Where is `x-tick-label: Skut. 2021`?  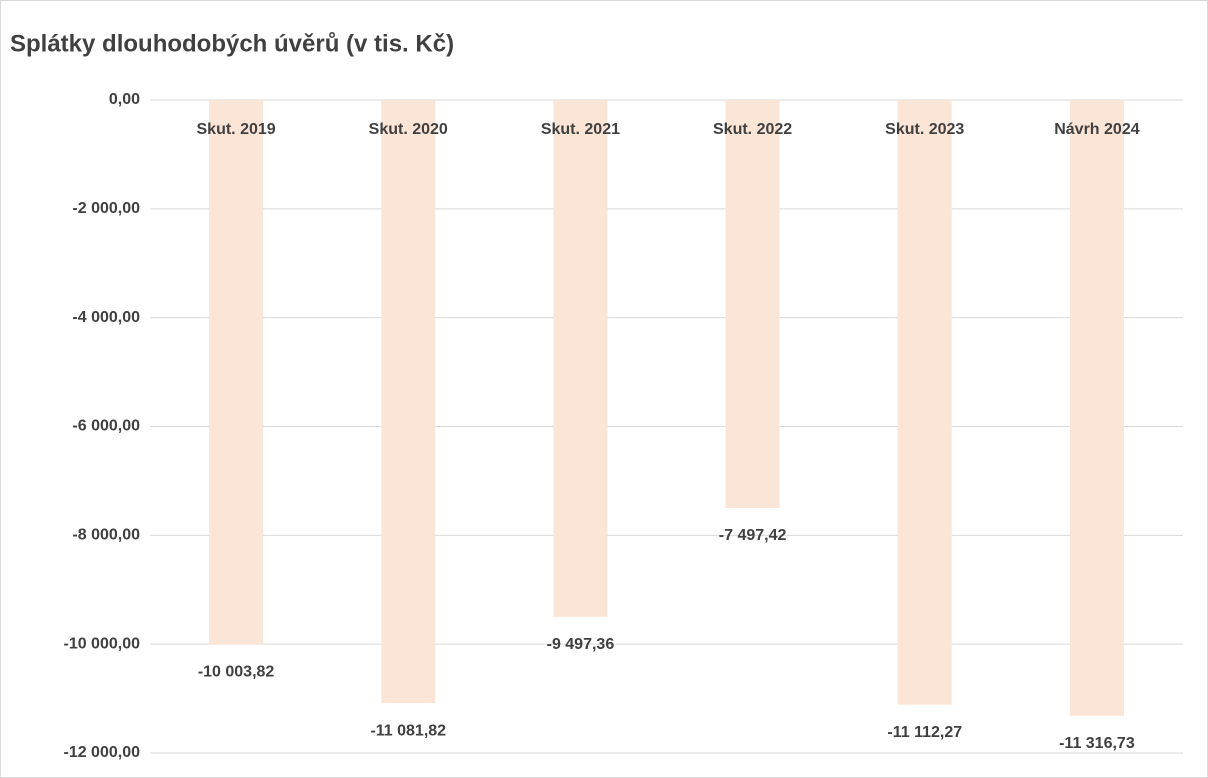
x-tick-label: Skut. 2021 is located at coordinates (580, 129).